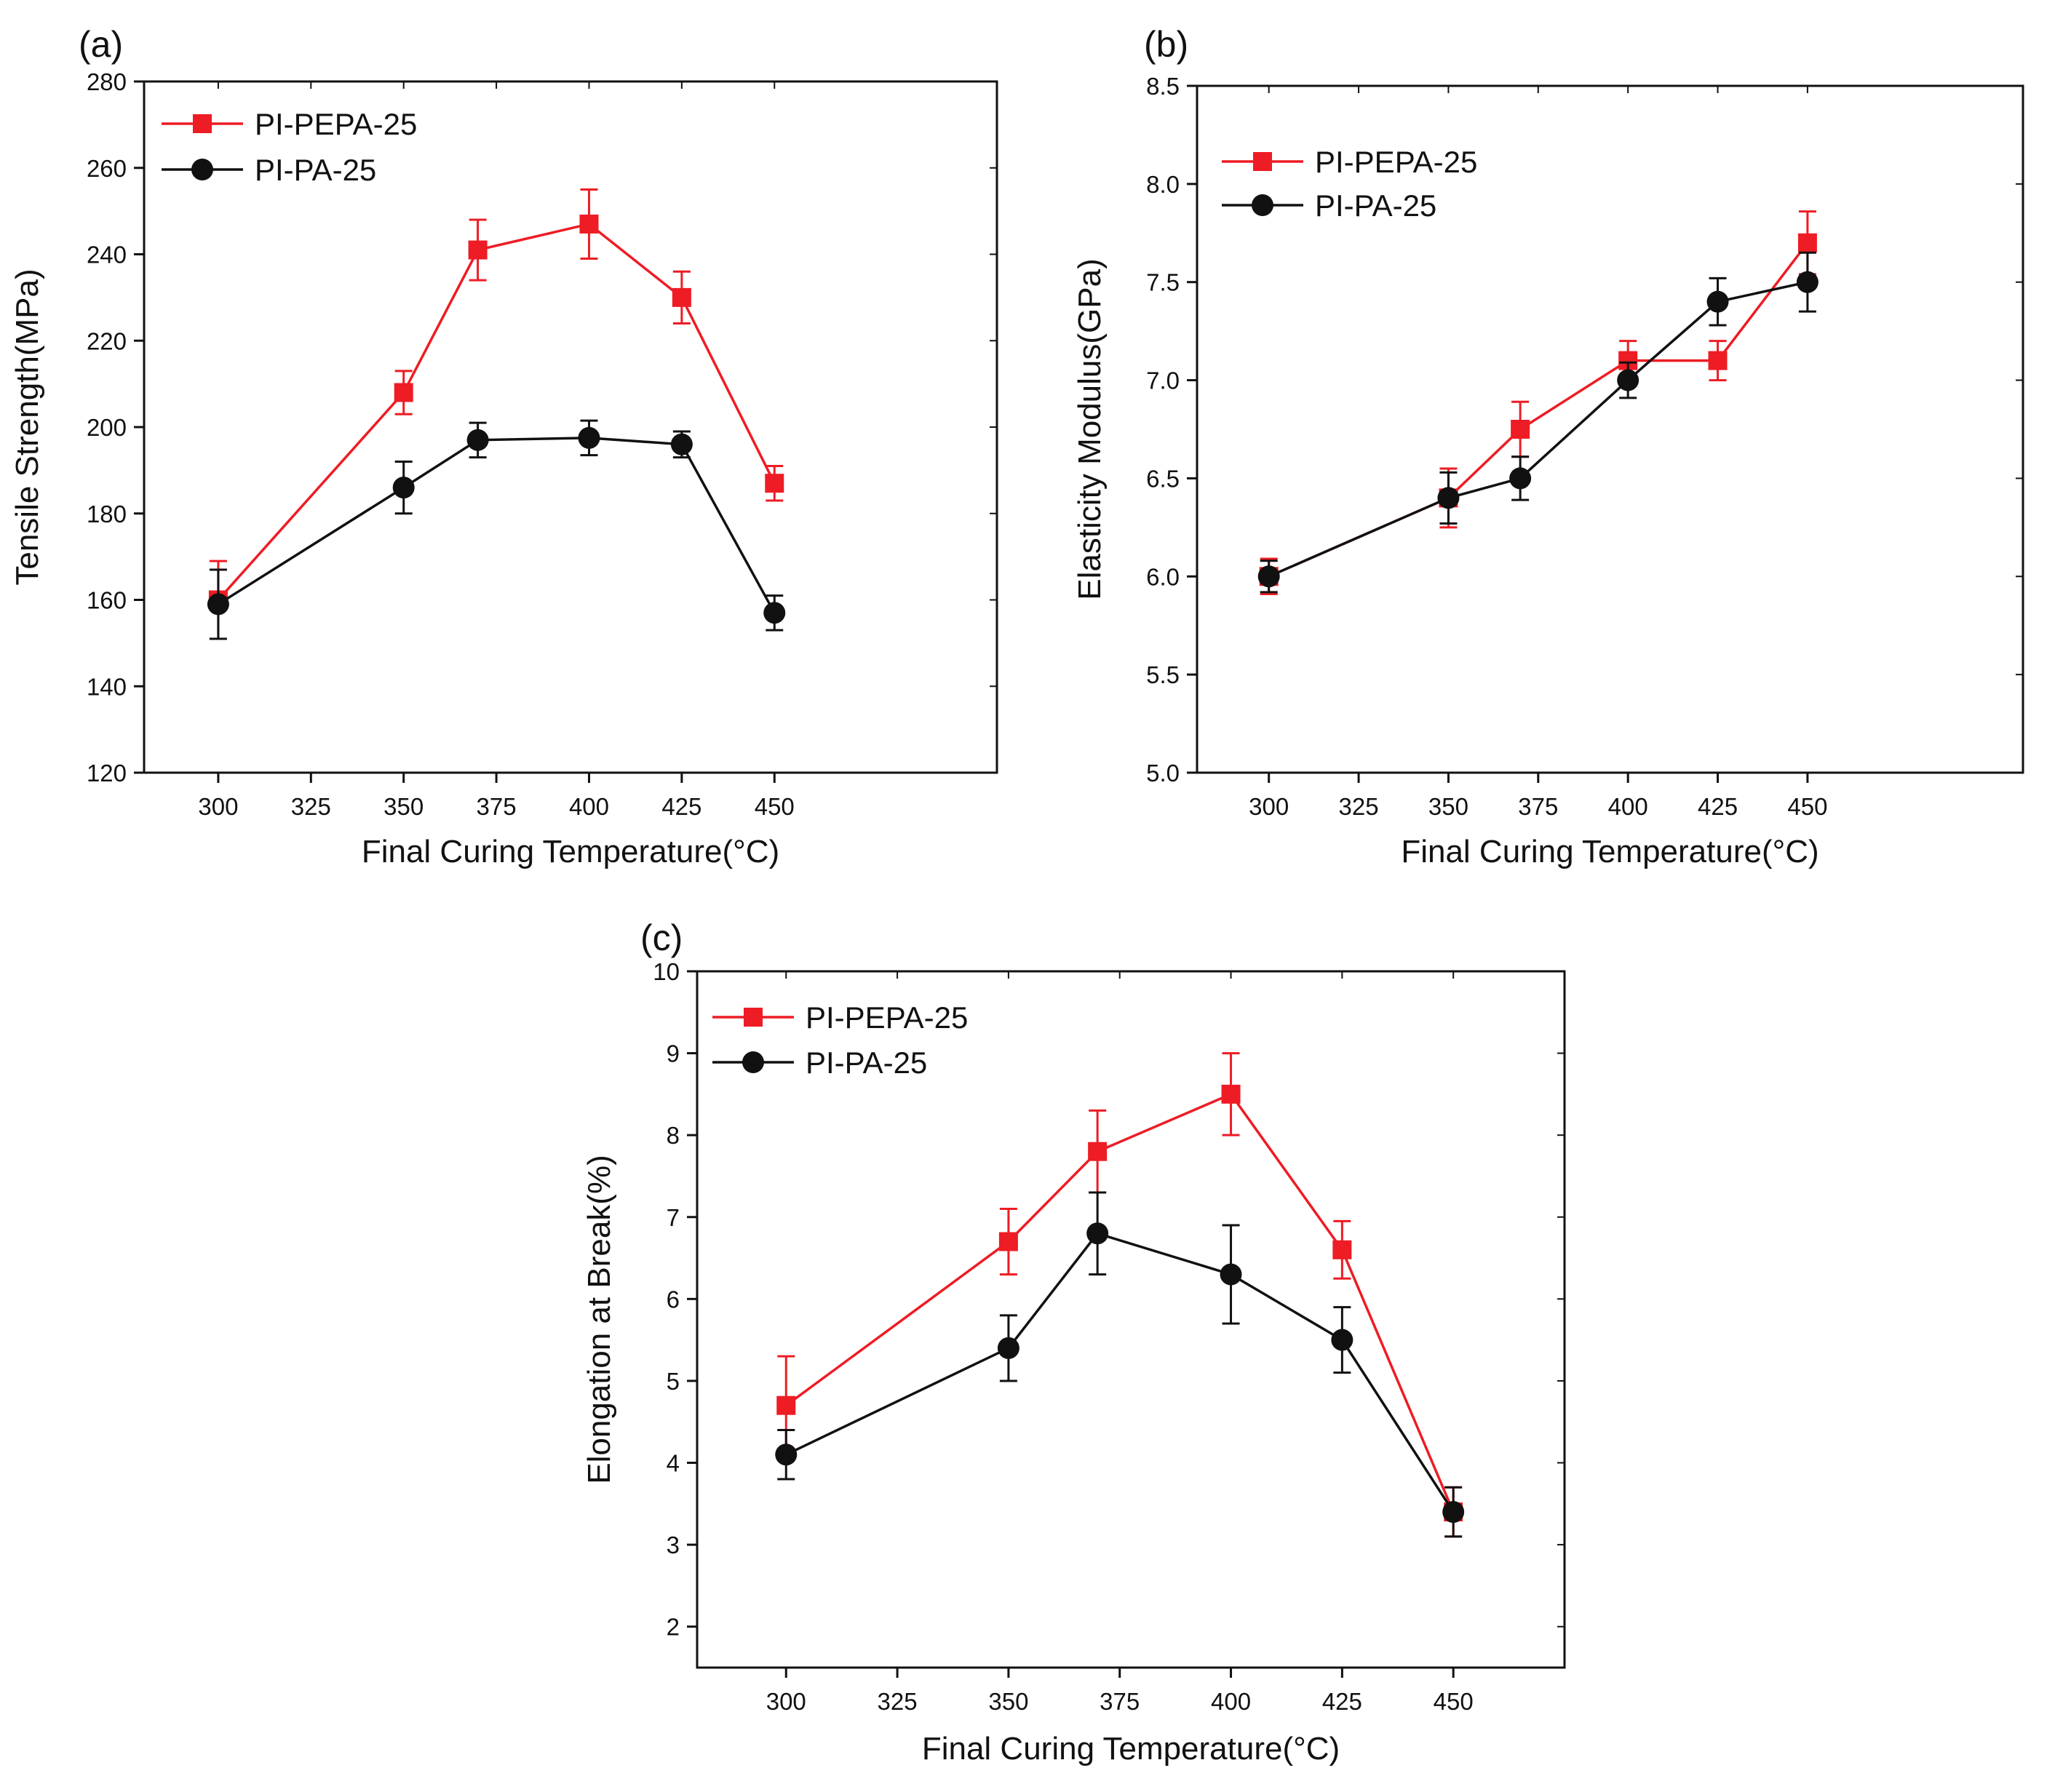 This screenshot has height=1792, width=2071. I want to click on y-tick-label: 160, so click(107, 600).